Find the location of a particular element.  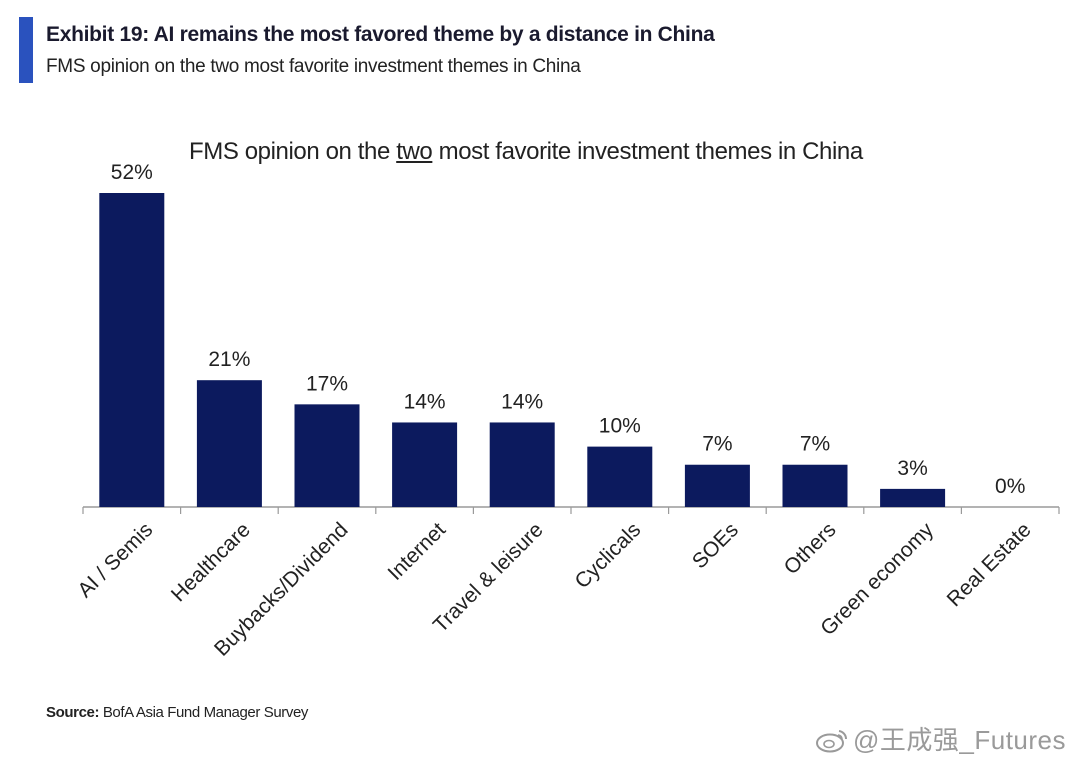

category-label-3: Internet is located at coordinates (417, 551).